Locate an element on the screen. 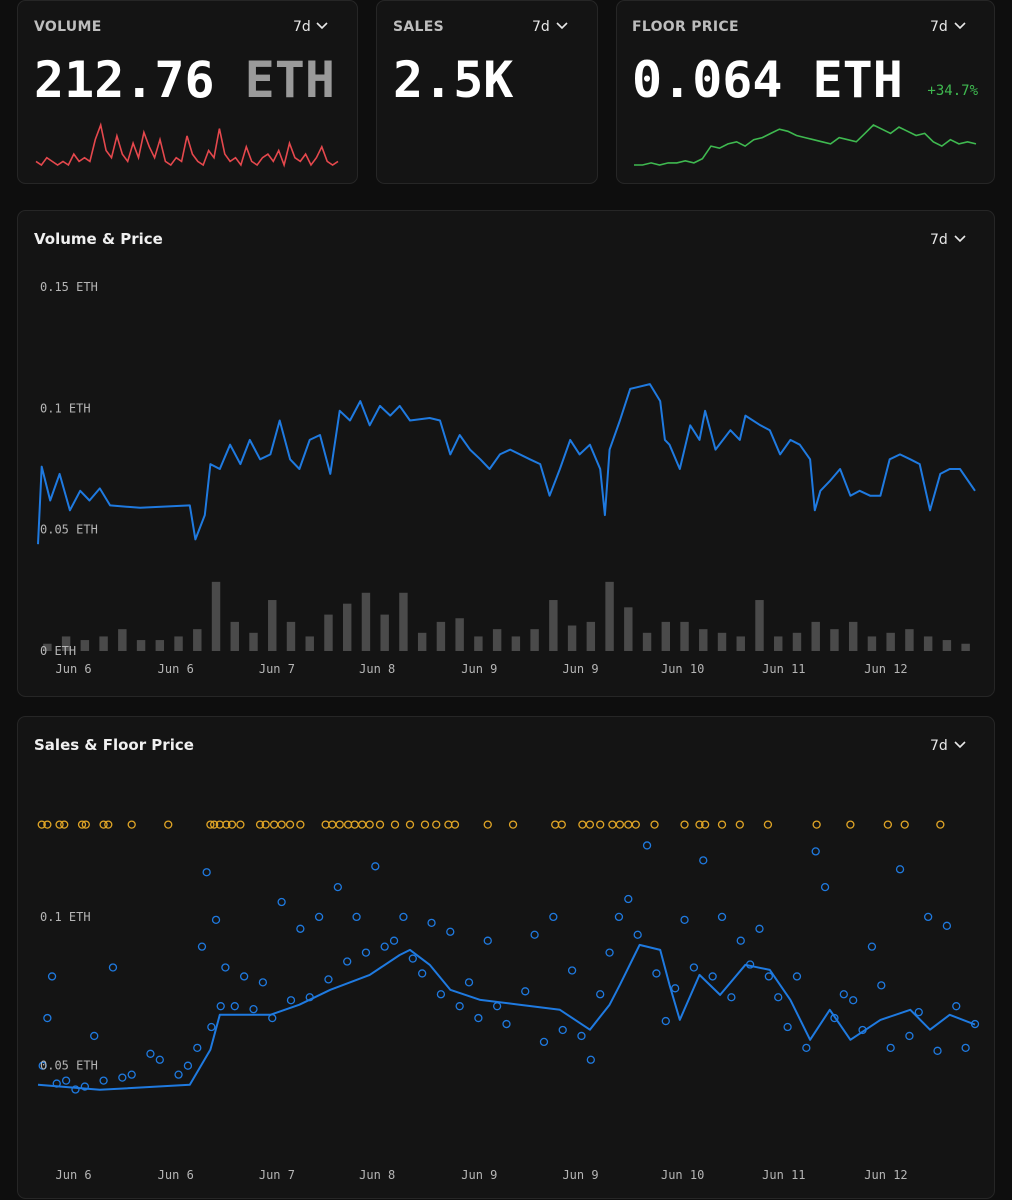 This screenshot has height=1200, width=1012. card-label: SALES is located at coordinates (418, 27).